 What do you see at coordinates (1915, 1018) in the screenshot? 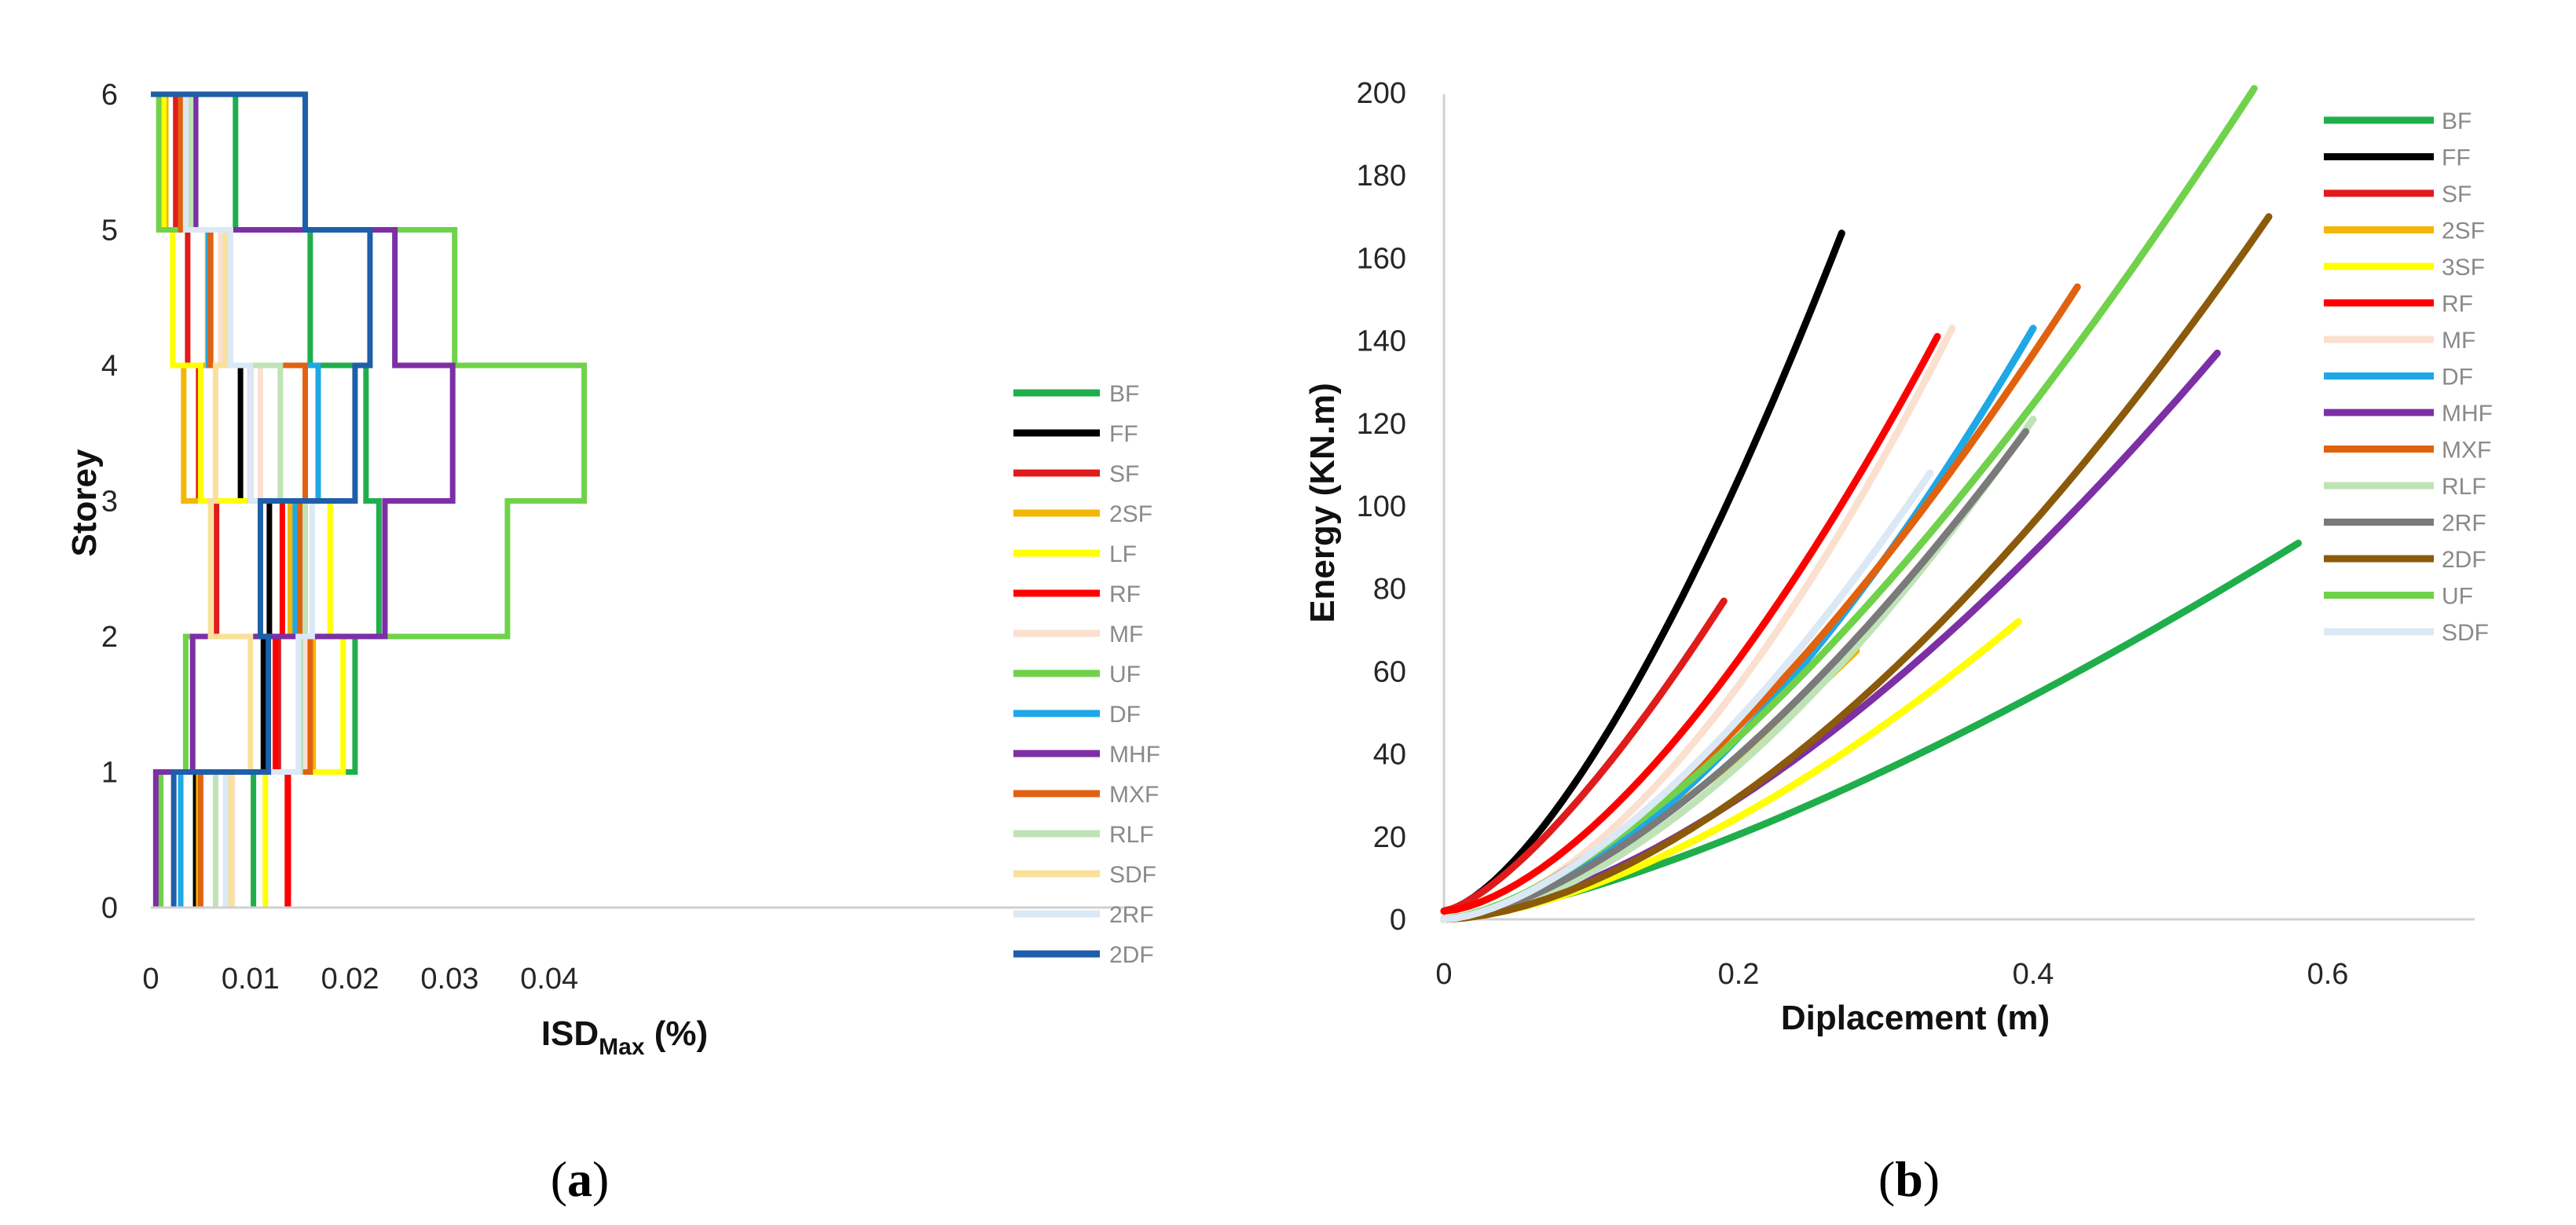
I see `chart-b-x-label: Diplacement (m)` at bounding box center [1915, 1018].